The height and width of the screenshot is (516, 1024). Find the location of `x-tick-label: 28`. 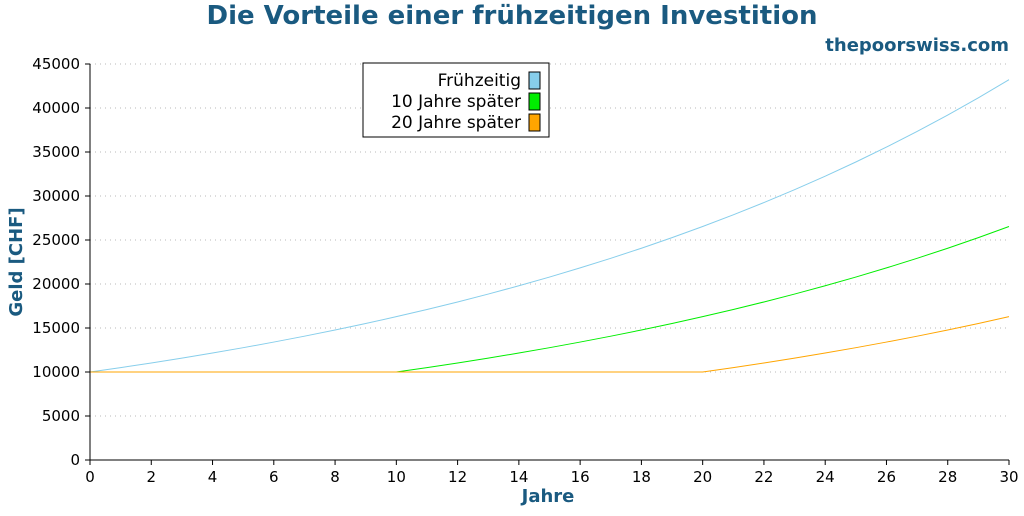

x-tick-label: 28 is located at coordinates (947, 477).